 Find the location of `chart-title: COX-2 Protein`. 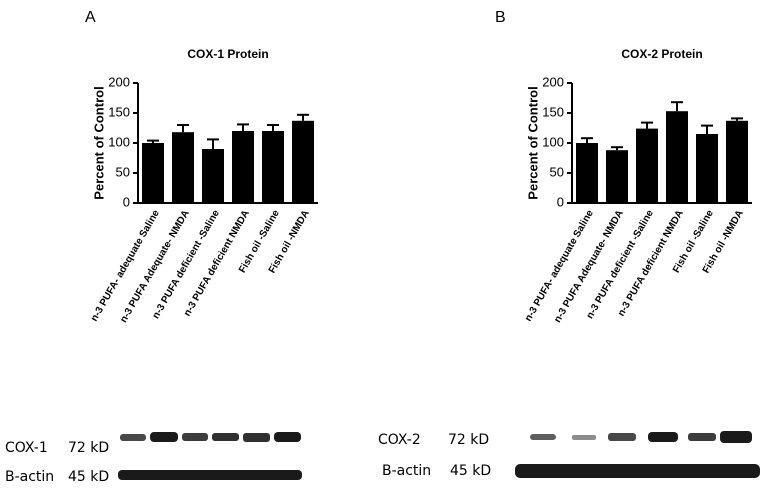

chart-title: COX-2 Protein is located at coordinates (661, 54).